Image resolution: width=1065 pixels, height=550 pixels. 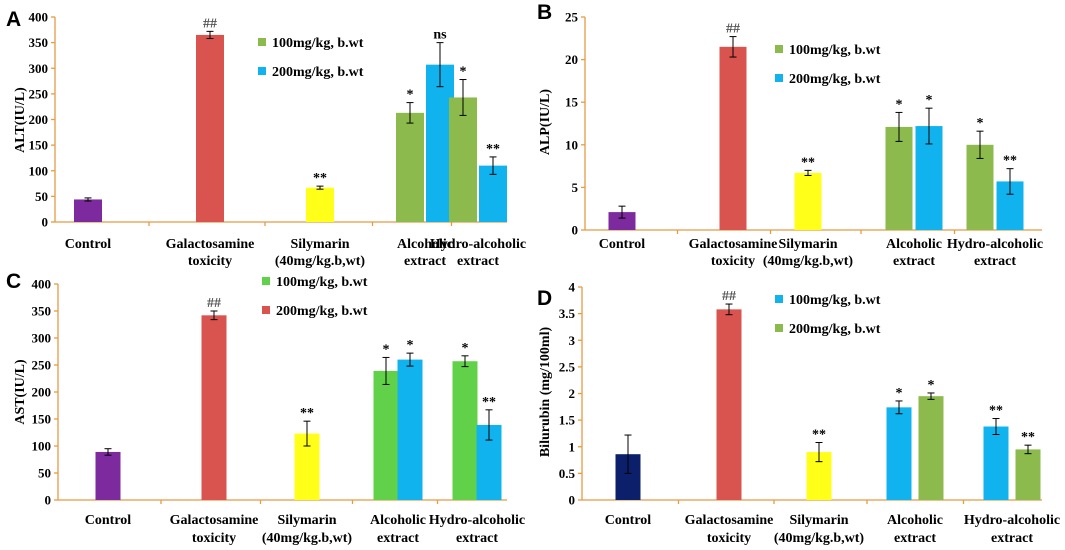 I want to click on y-tick-label: 400, so click(x=42, y=284).